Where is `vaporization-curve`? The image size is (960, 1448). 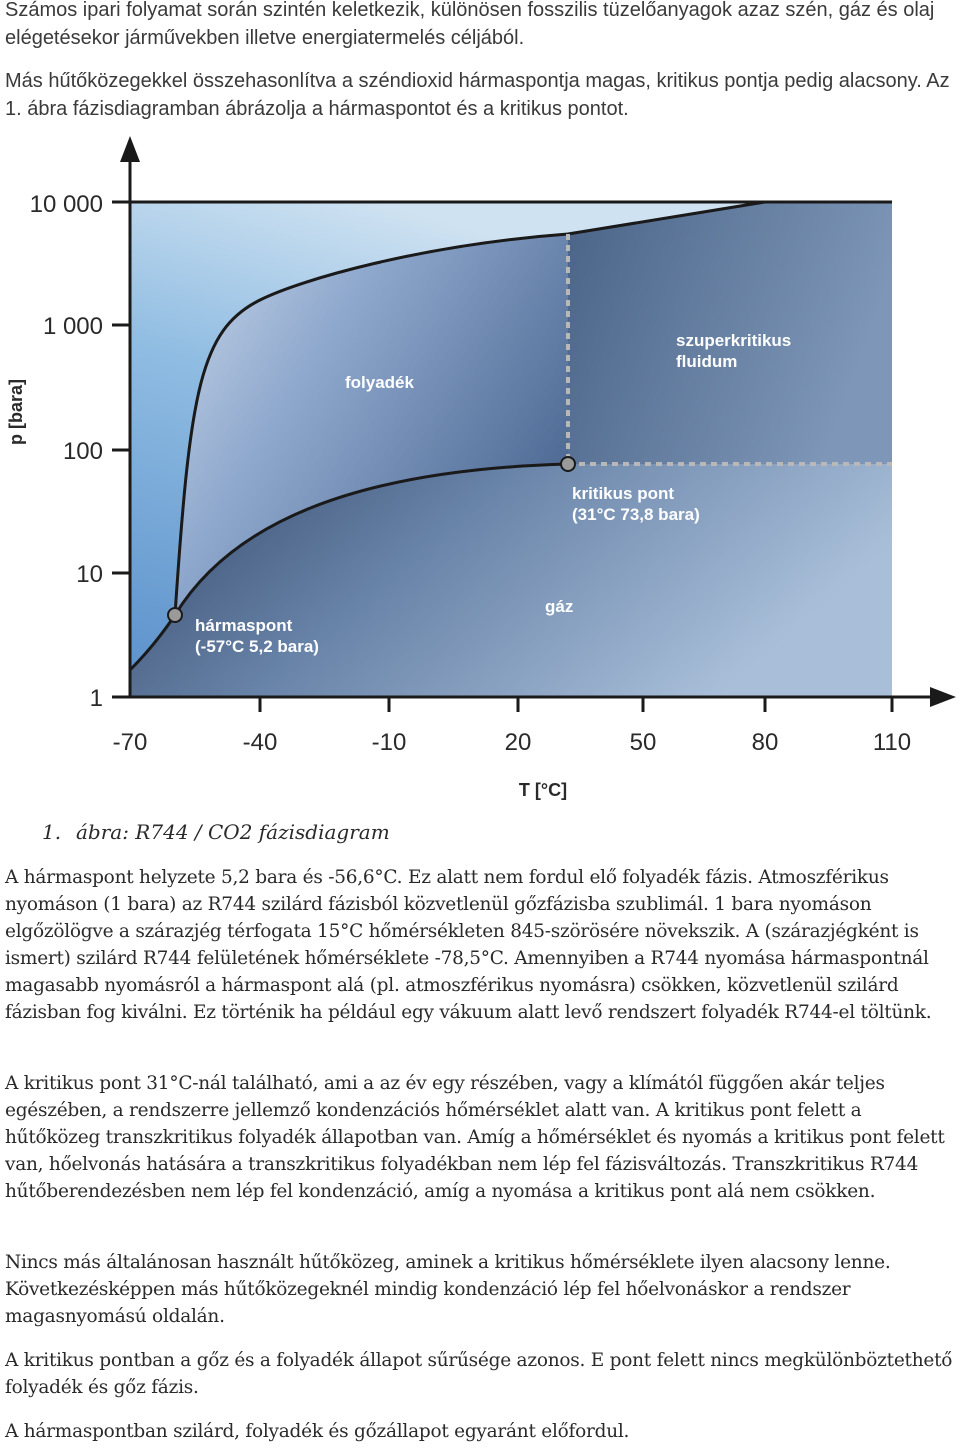 vaporization-curve is located at coordinates (348, 567).